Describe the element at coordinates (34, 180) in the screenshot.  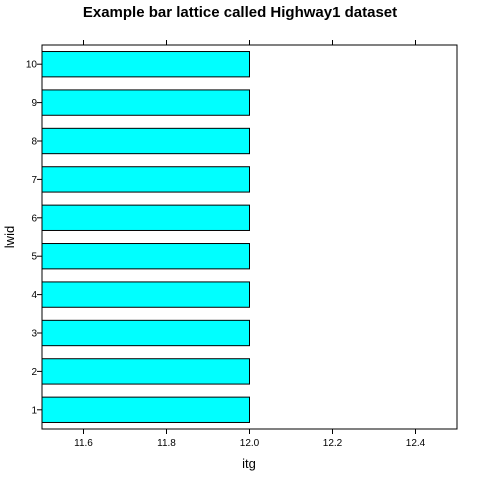
I see `y-tick-label: 7` at that location.